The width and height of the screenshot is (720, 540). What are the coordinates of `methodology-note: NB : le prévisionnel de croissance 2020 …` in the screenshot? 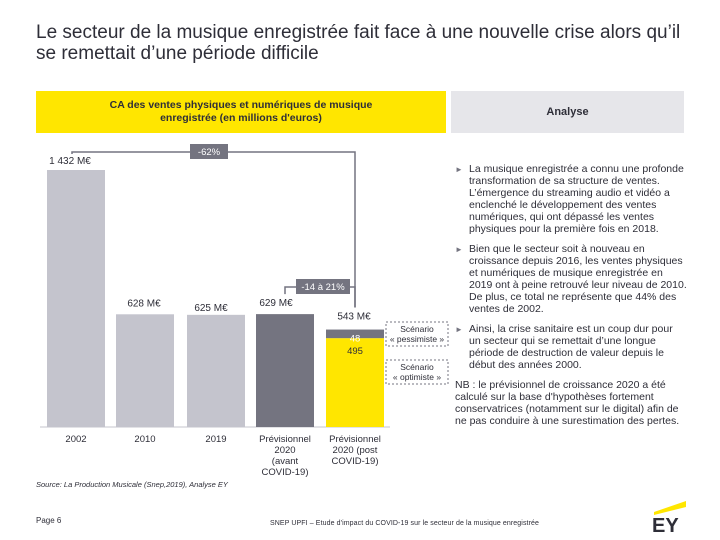 It's located at (567, 403).